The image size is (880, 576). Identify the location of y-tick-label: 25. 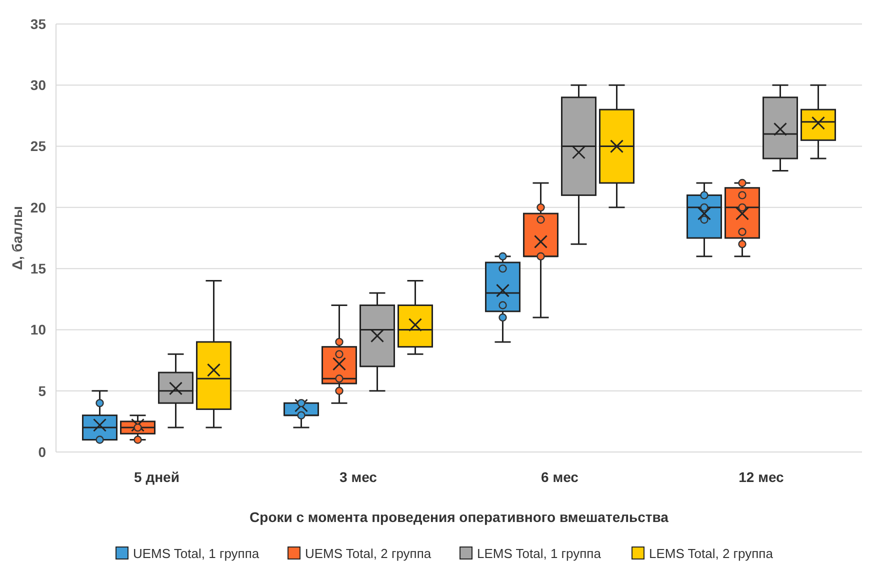
(38, 146).